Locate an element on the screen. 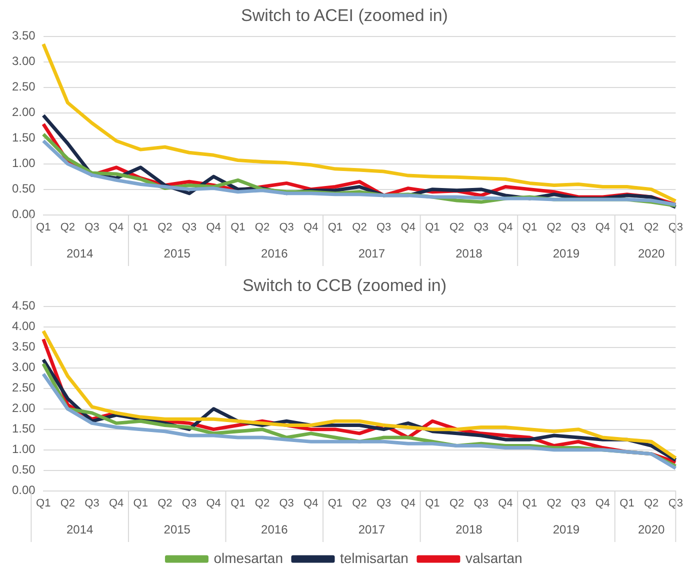 The image size is (689, 583). y-tick-label: 4.00 is located at coordinates (24, 326).